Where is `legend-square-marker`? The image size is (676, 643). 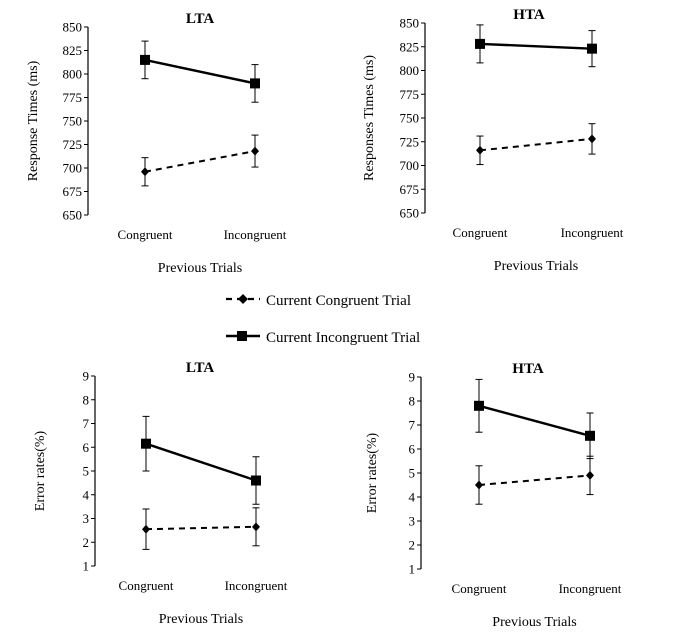 legend-square-marker is located at coordinates (242, 336).